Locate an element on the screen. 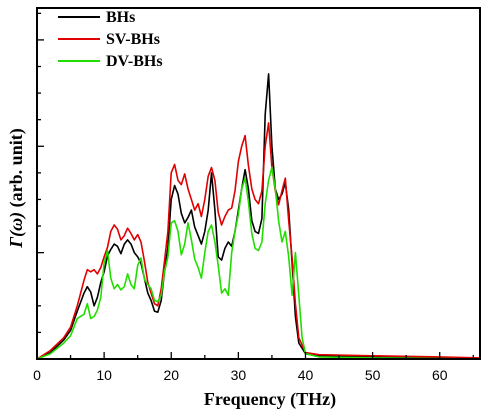 This screenshot has height=414, width=484. x-tick-label: 50 is located at coordinates (373, 375).